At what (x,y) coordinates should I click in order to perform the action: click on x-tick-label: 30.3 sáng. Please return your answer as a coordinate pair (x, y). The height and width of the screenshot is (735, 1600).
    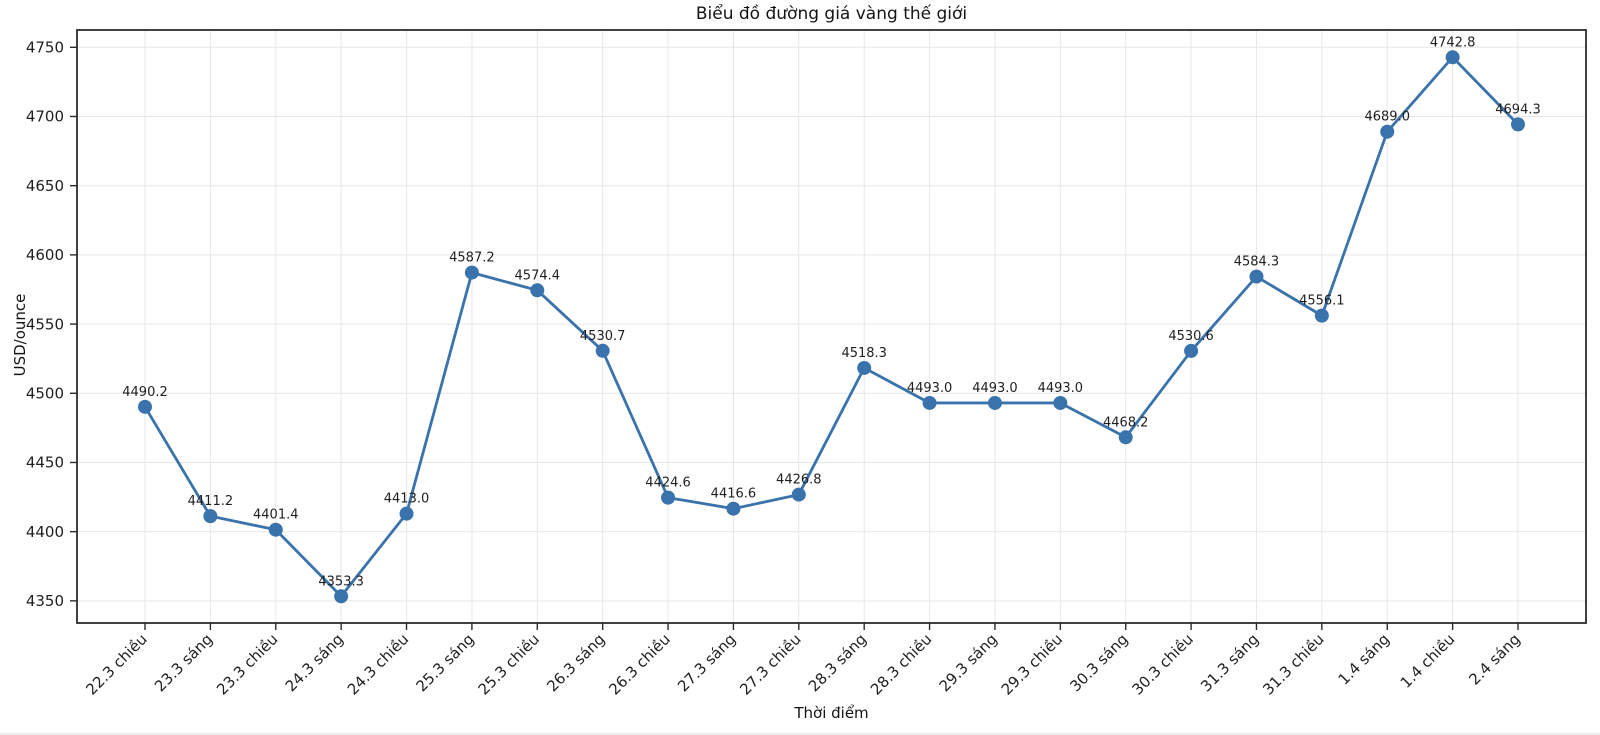
    Looking at the image, I should click on (1098, 662).